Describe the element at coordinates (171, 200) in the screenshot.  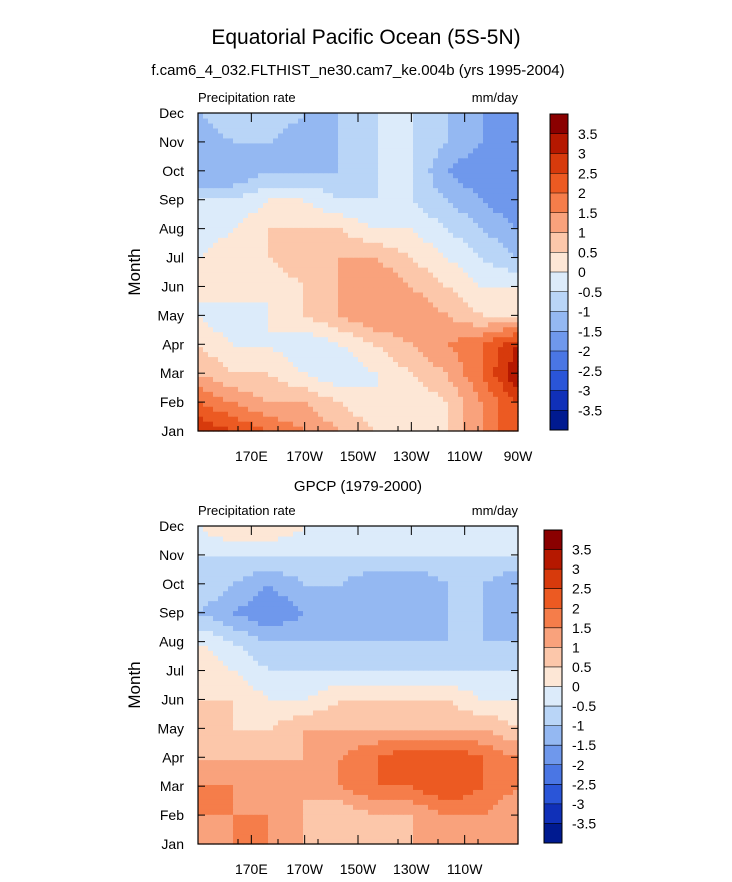
I see `y-tick-label: Sep` at that location.